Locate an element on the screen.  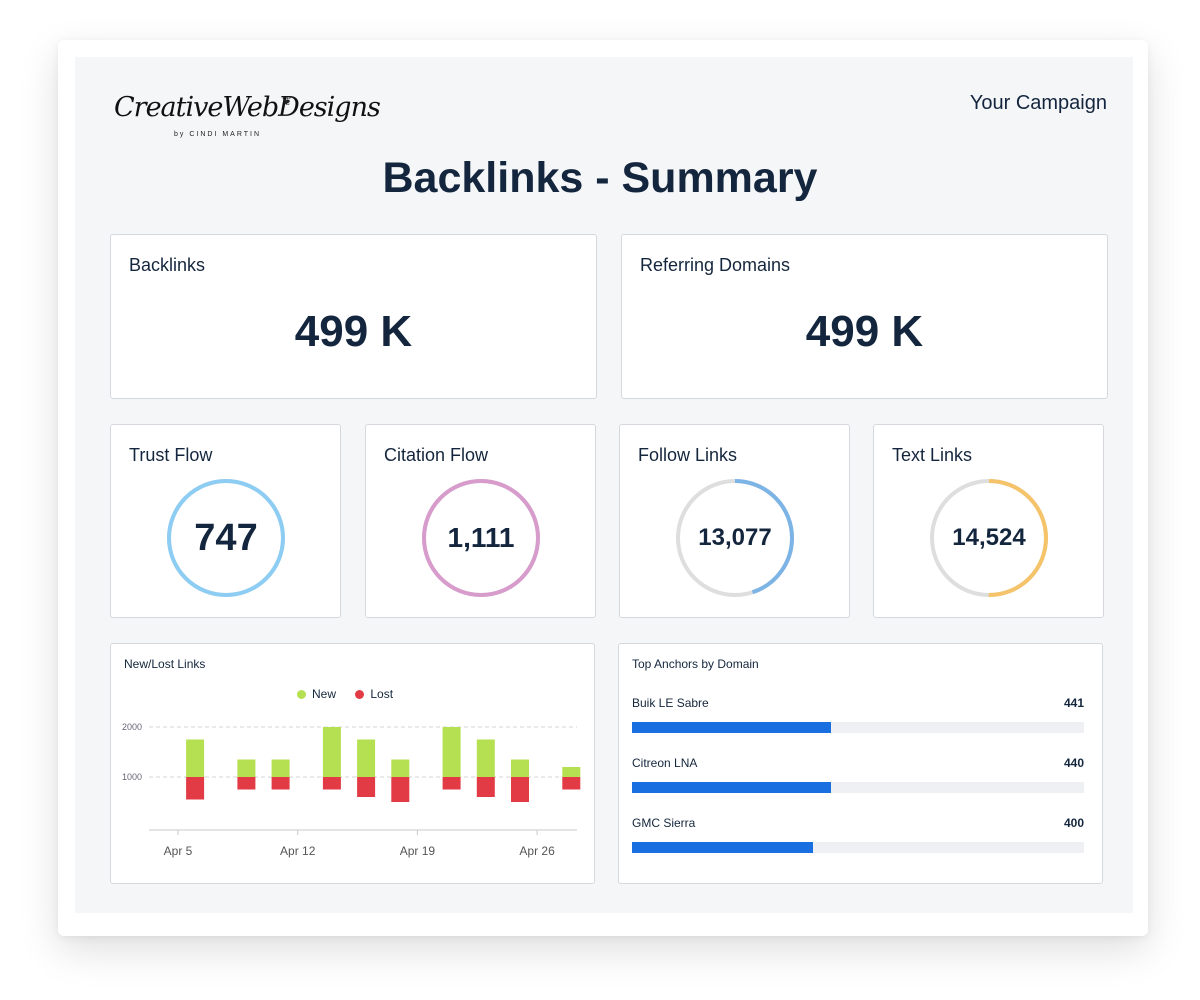
page-title: Backlinks - Summary is located at coordinates (600, 178).